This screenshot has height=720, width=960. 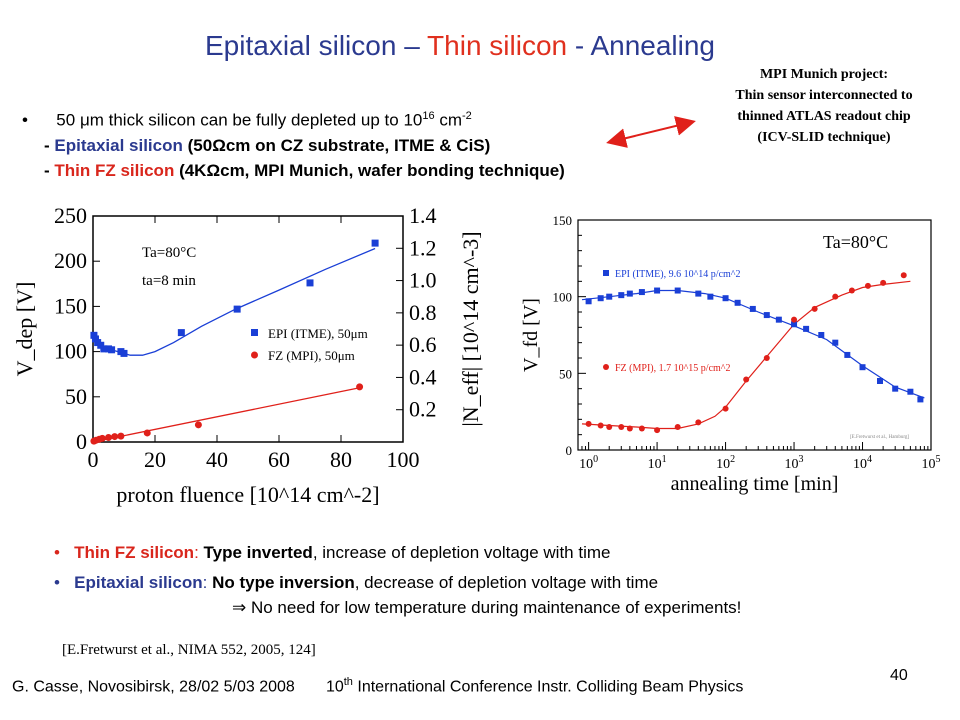 What do you see at coordinates (423, 247) in the screenshot?
I see `y-right-tick-label: 1.2` at bounding box center [423, 247].